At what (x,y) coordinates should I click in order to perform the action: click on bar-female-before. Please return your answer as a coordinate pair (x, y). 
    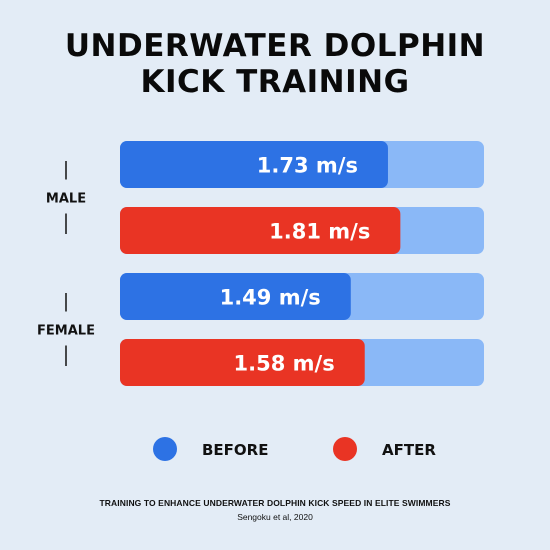
    Looking at the image, I should click on (235, 296).